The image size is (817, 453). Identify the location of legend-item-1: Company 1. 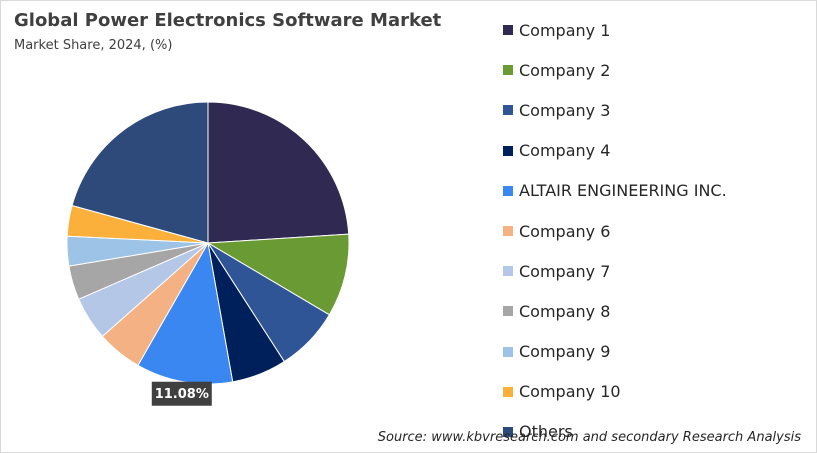
(615, 30).